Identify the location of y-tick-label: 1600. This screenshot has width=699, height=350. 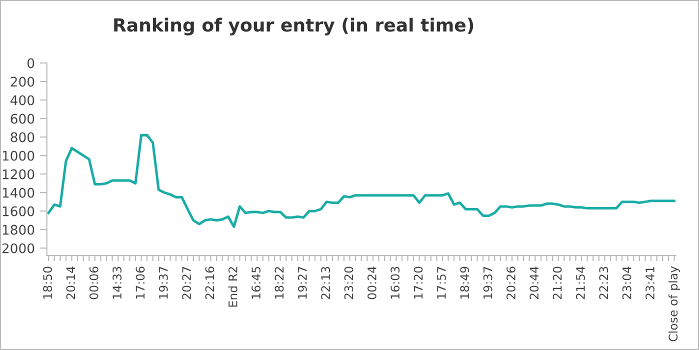
(18, 211).